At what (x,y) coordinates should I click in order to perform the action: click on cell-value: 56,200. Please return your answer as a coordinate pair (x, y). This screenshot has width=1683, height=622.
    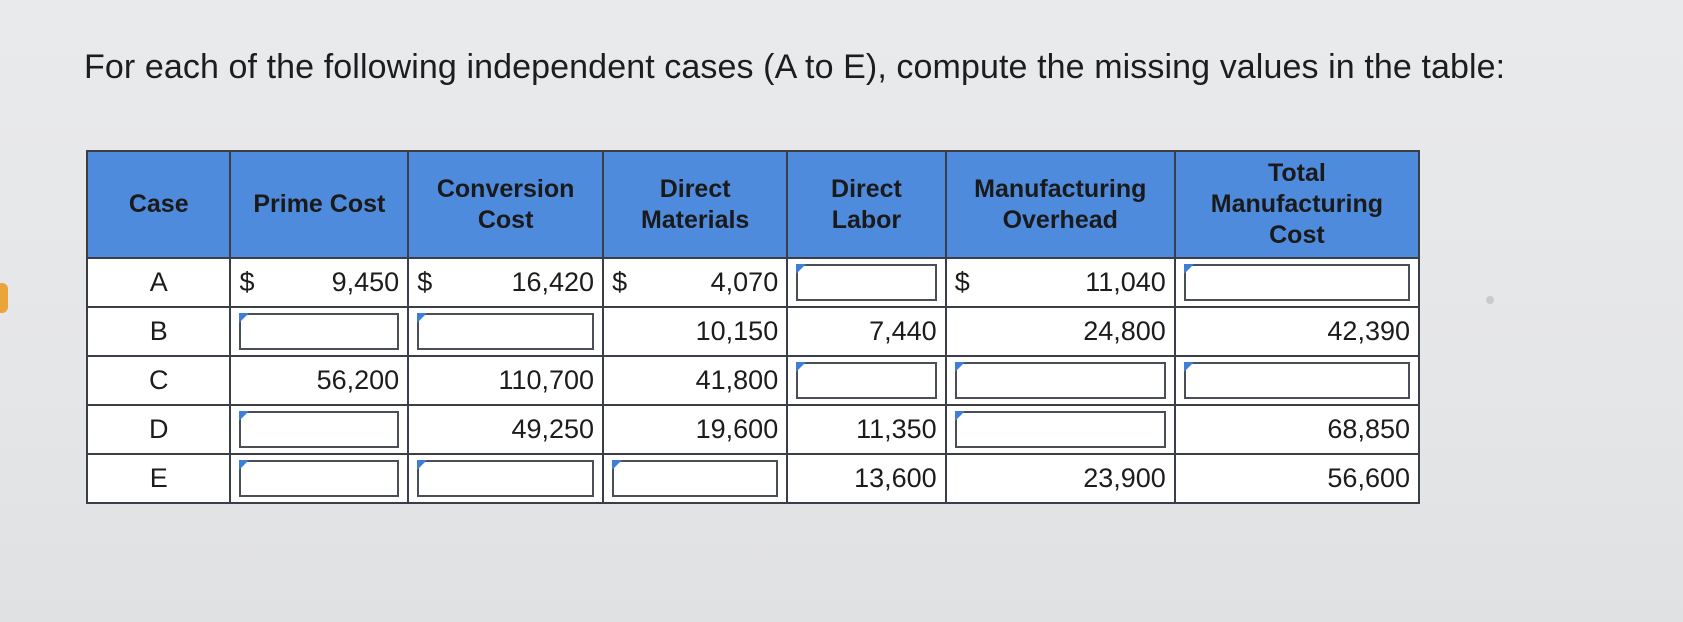
    Looking at the image, I should click on (358, 380).